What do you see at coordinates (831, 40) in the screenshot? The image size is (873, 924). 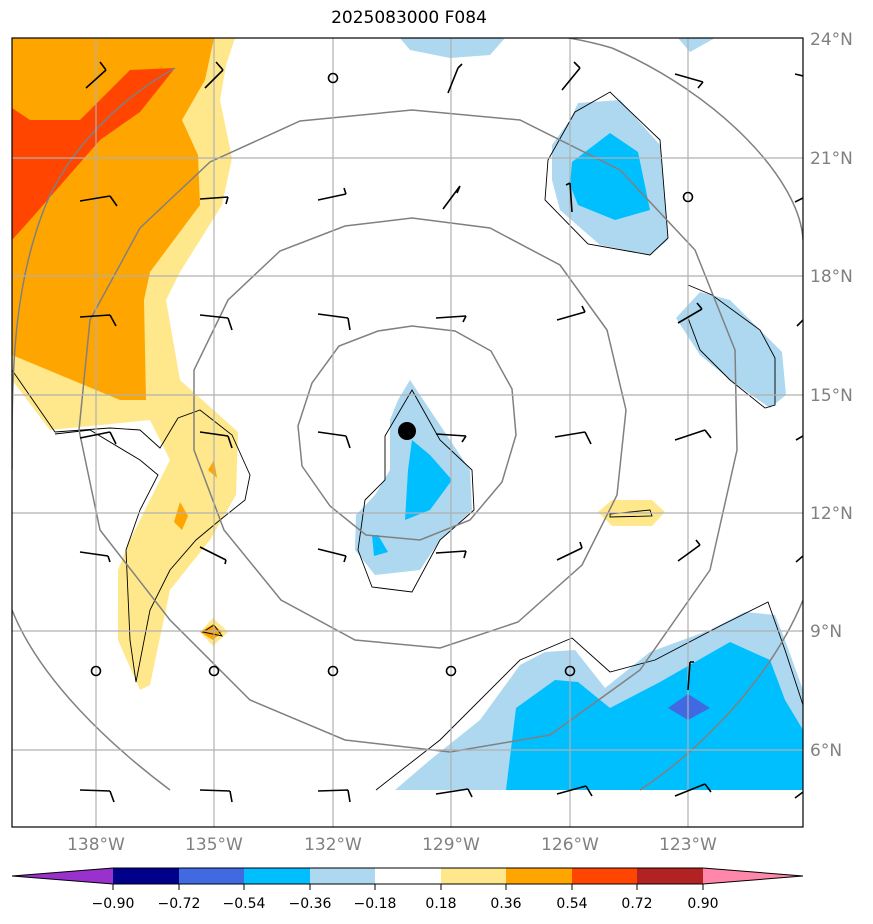 I see `lat-label-24n: 24°N` at bounding box center [831, 40].